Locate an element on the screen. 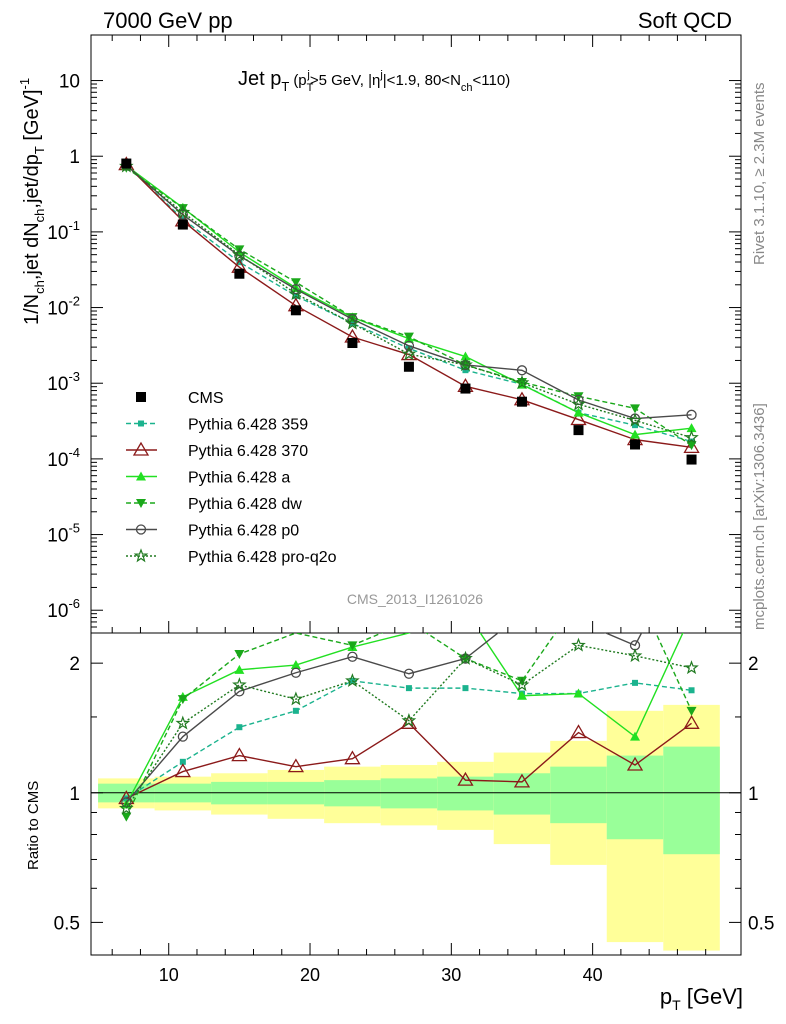 This screenshot has width=786, height=1024. y-axis-label-main: 1/Nch,jet dNch,jet/dpT [GeV]-1 is located at coordinates (32, 201).